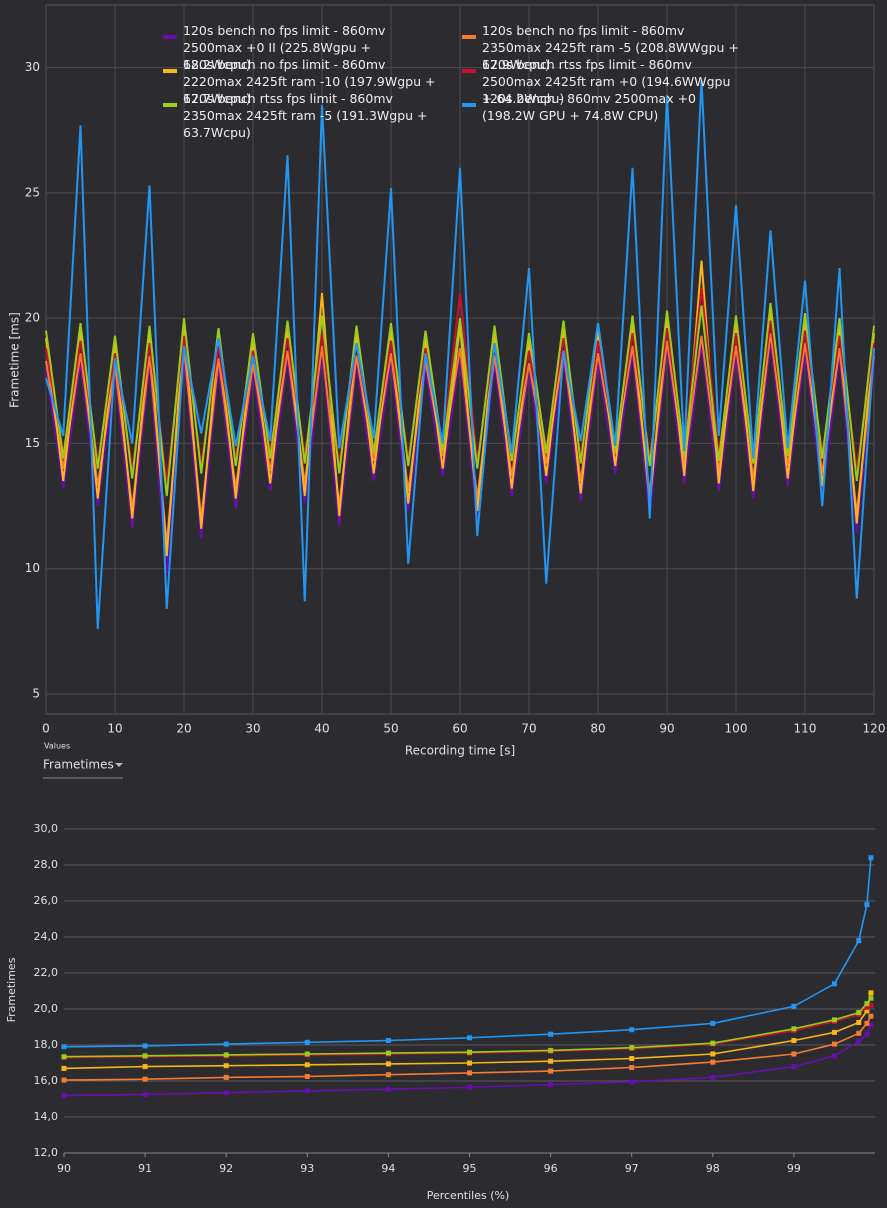  What do you see at coordinates (459, 729) in the screenshot?
I see `x-tick-label: 60` at bounding box center [459, 729].